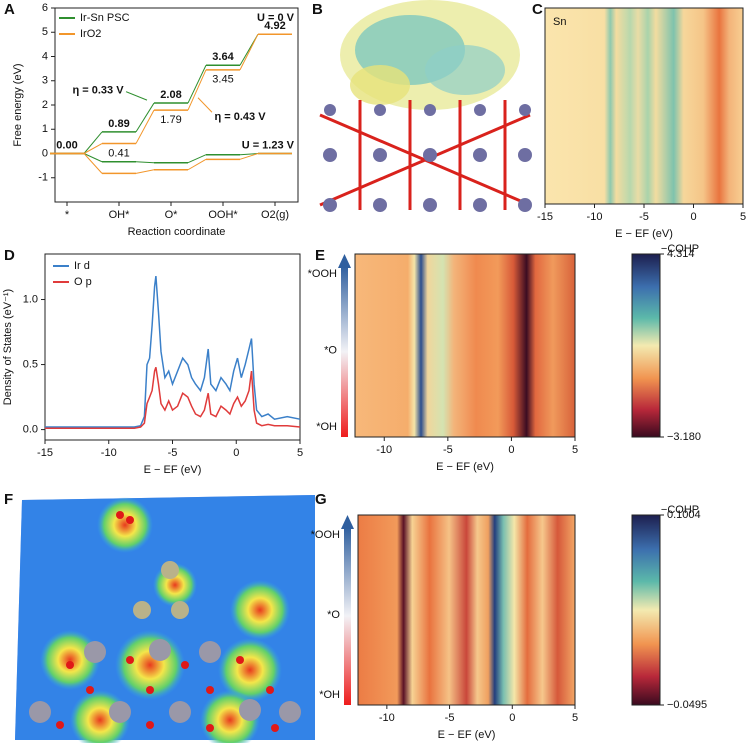  I want to click on x-tick-label: O2(g), so click(275, 215).